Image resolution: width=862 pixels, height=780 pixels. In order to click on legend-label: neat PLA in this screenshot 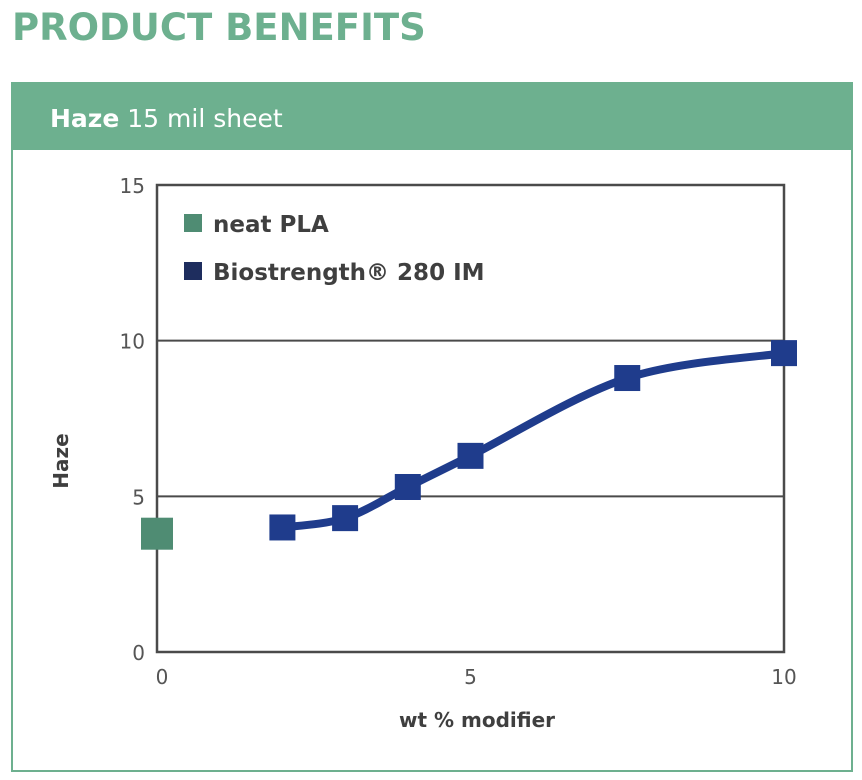, I will do `click(271, 225)`.